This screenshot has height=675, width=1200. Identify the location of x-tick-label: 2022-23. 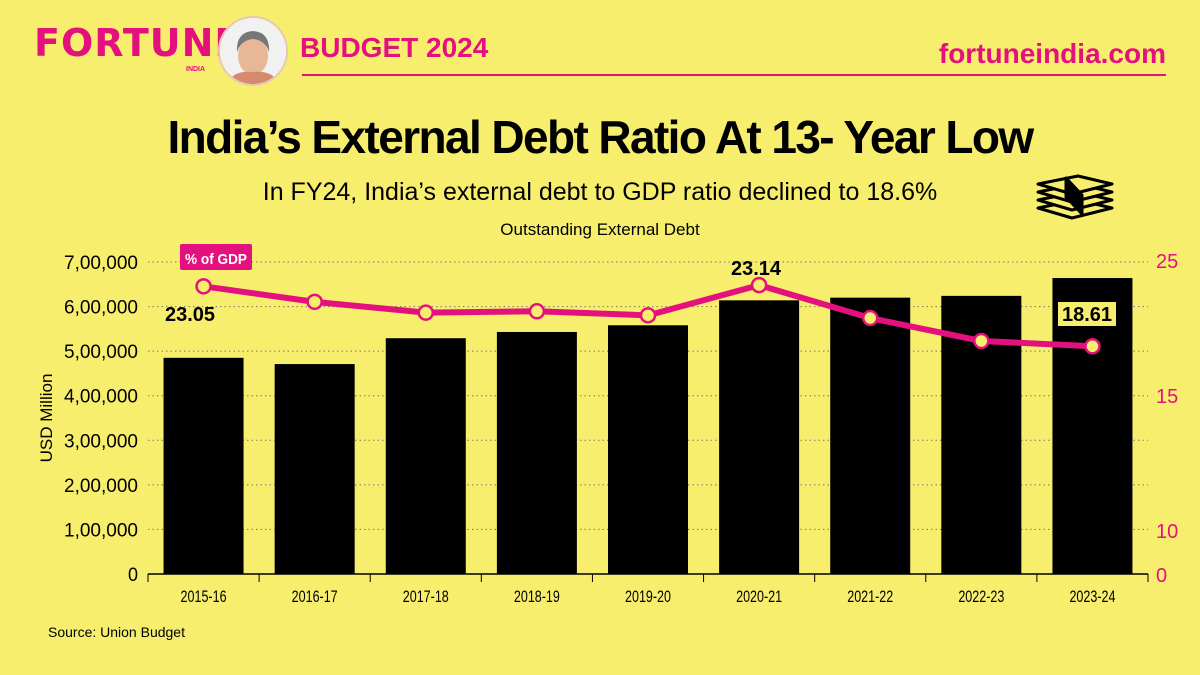
(981, 596).